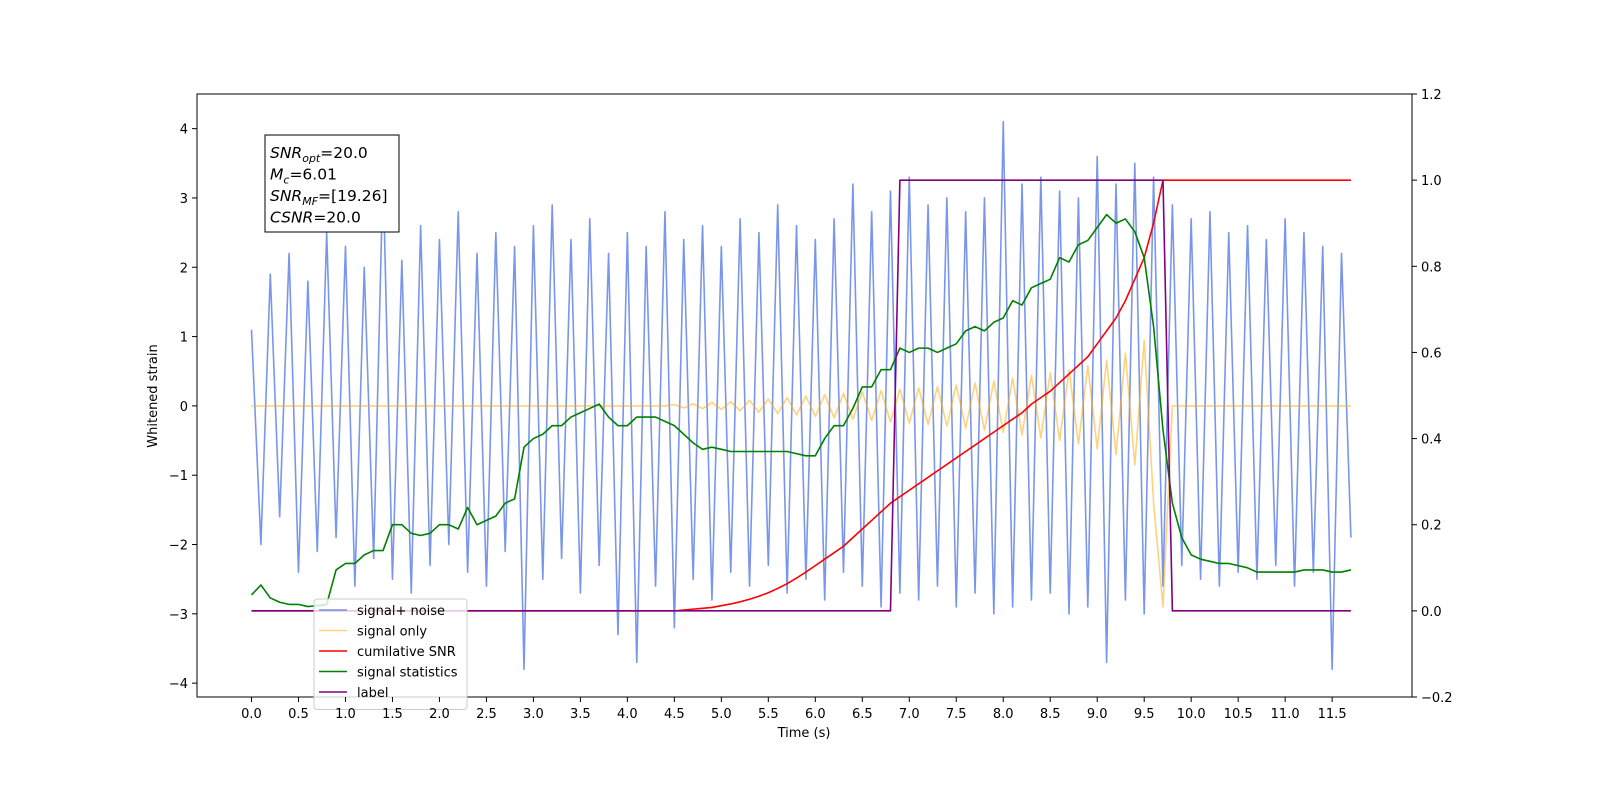 The image size is (1600, 800). Describe the element at coordinates (1003, 714) in the screenshot. I see `x-tick-label: 8.0` at that location.